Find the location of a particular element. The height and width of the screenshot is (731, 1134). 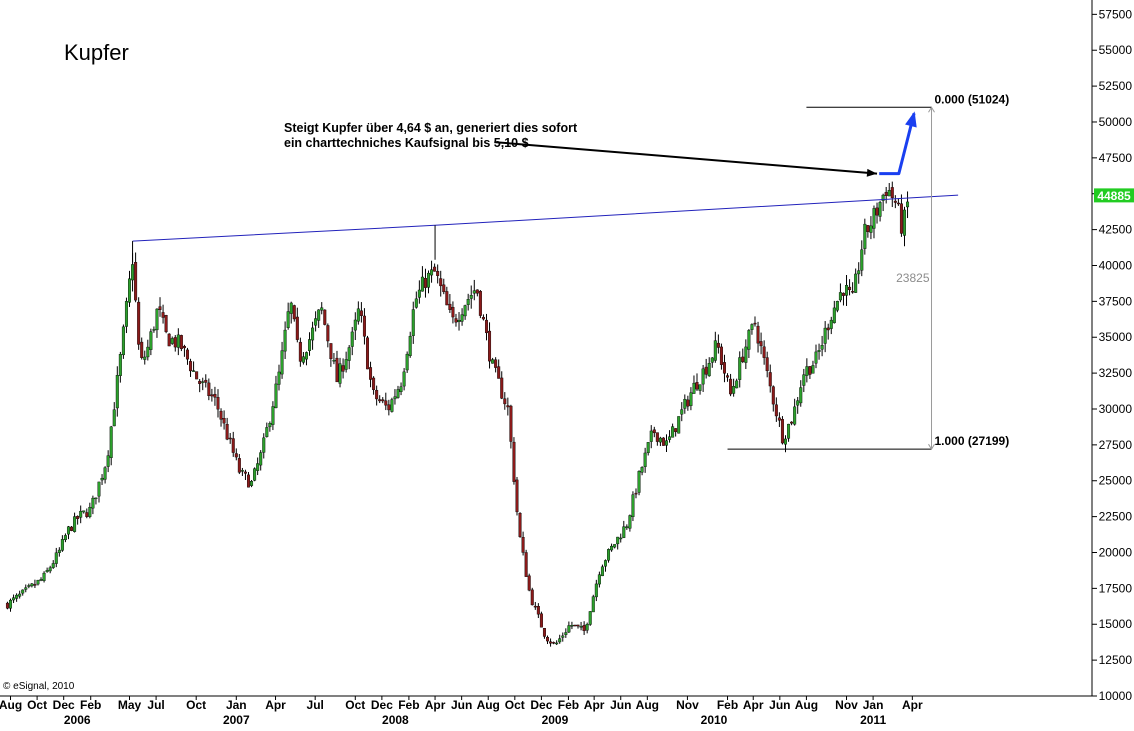

time-tick-label: Jan is located at coordinates (873, 705).